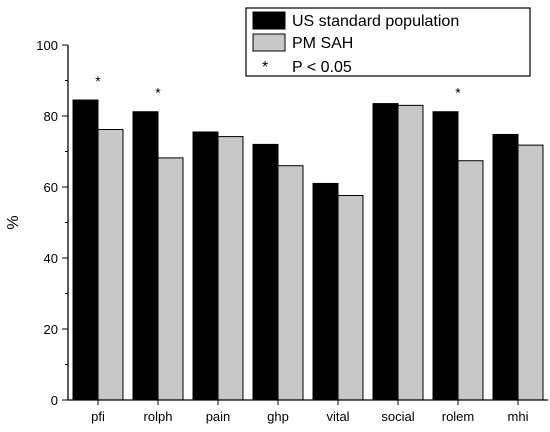 The height and width of the screenshot is (432, 550). I want to click on legend: US standard population PM SAH * P < 0.05, so click(388, 42).